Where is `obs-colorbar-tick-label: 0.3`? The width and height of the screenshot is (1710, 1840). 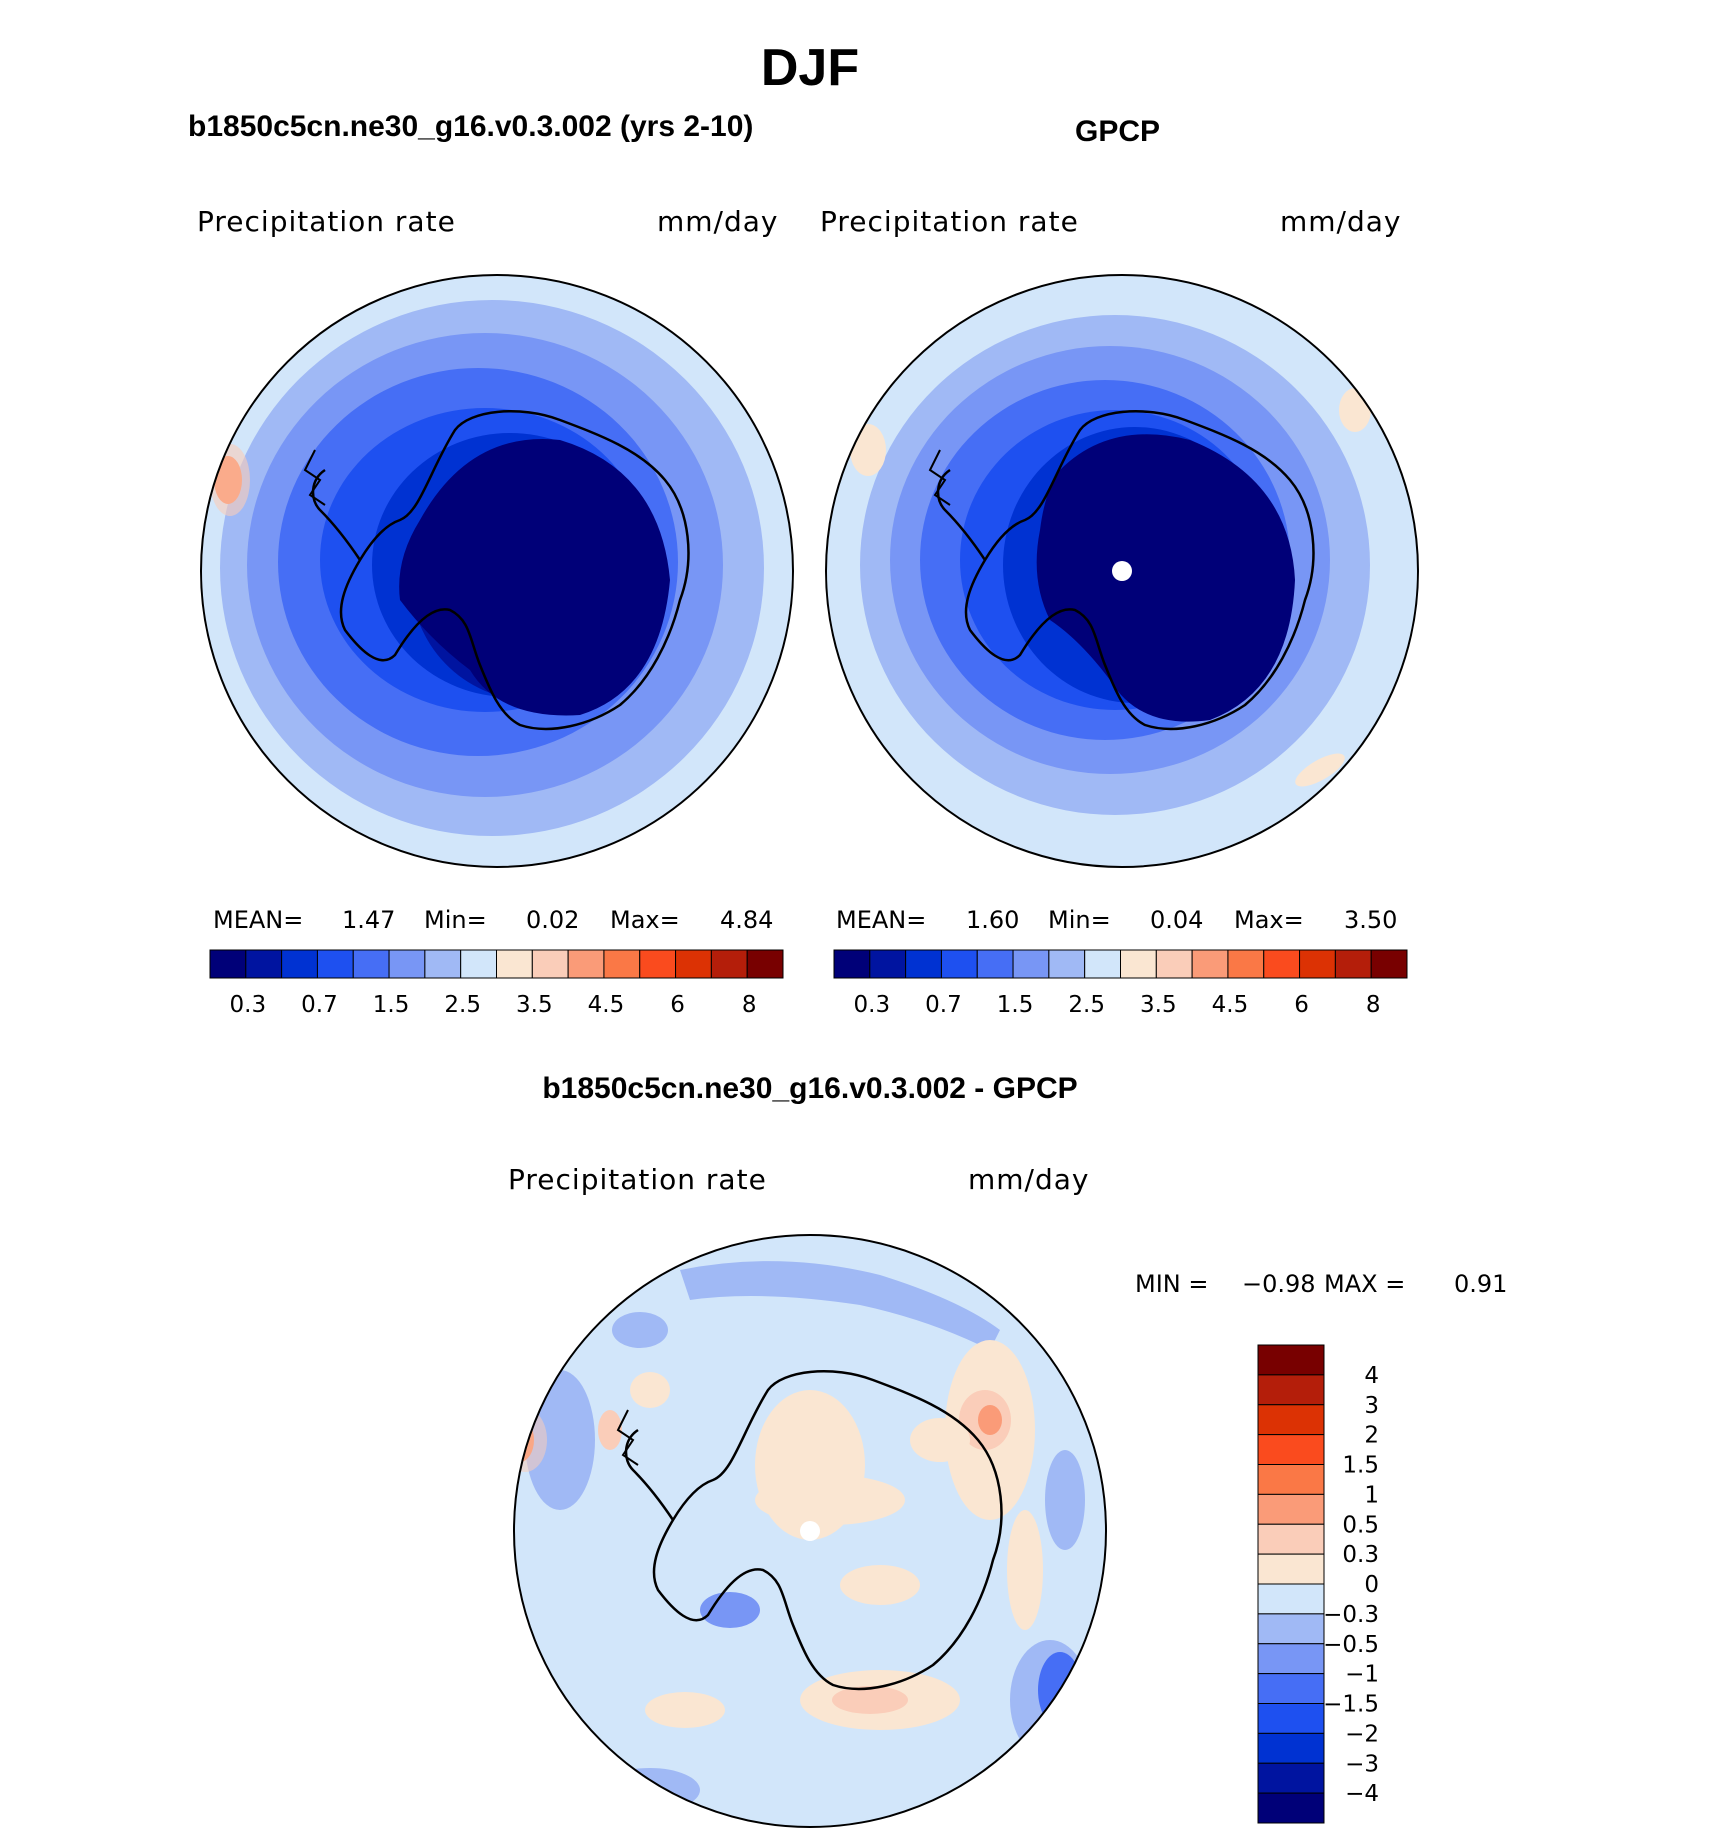 obs-colorbar-tick-label: 0.3 is located at coordinates (872, 1005).